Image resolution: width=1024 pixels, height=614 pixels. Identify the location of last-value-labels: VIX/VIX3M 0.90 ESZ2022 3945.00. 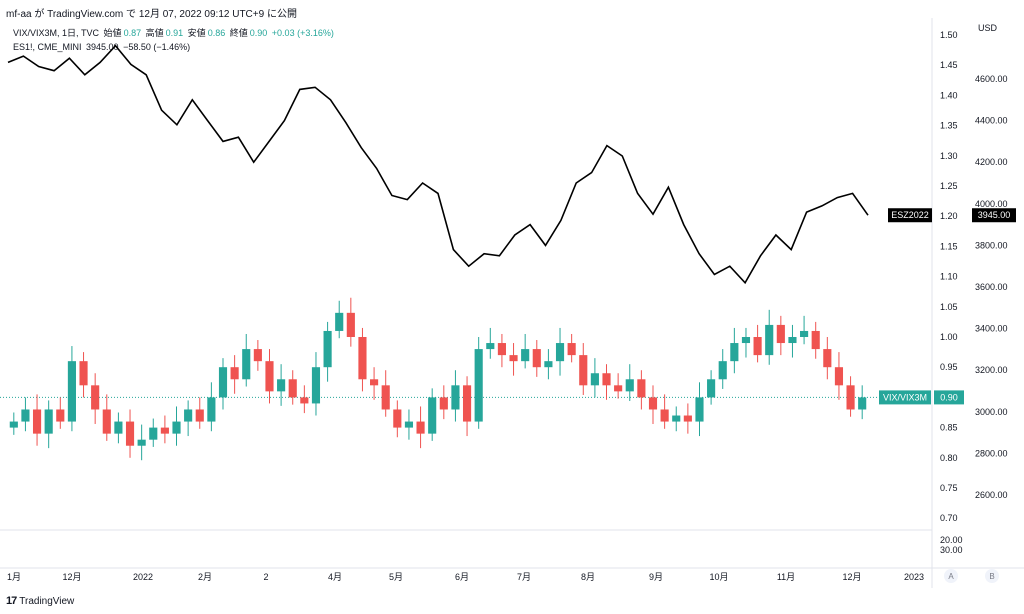
(947, 306).